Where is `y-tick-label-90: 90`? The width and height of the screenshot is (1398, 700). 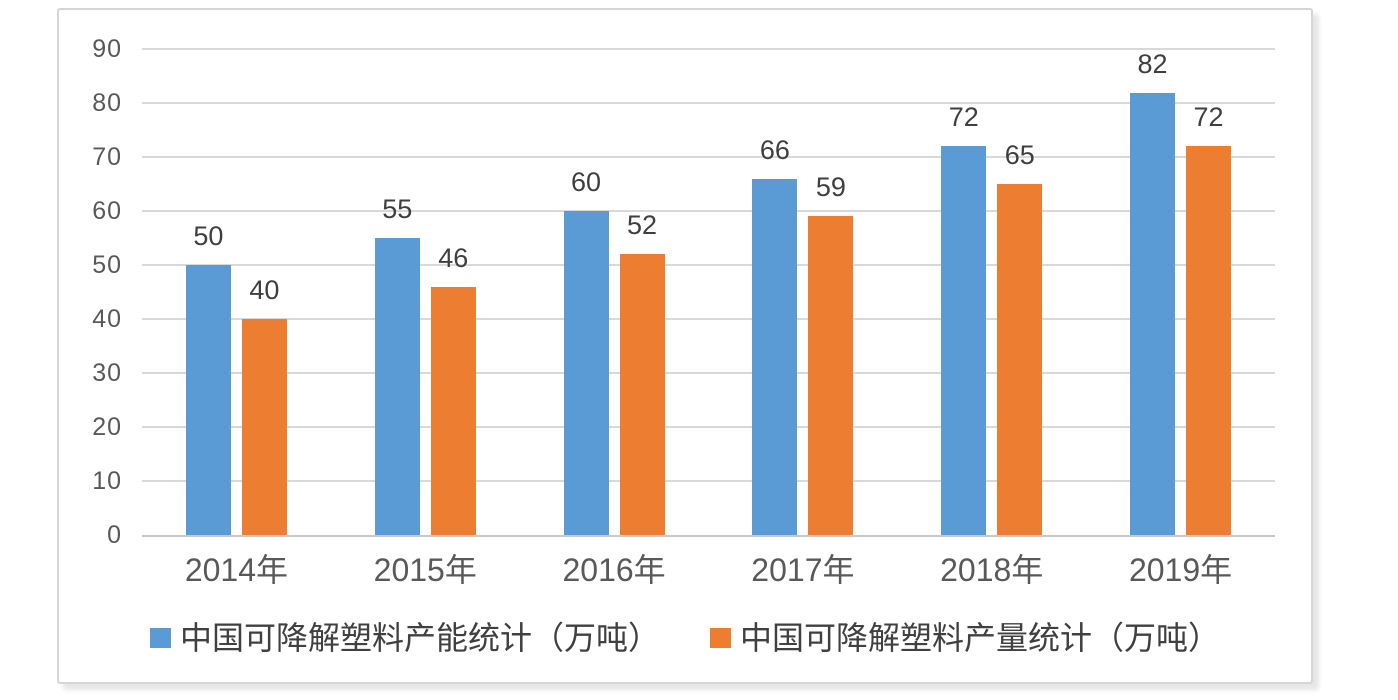
y-tick-label-90: 90 is located at coordinates (107, 49).